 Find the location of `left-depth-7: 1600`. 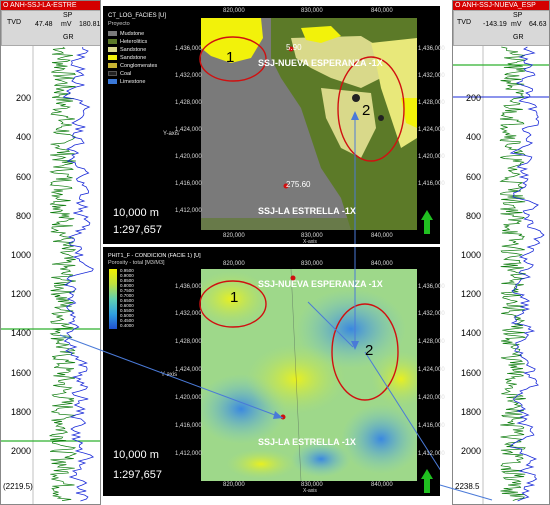

left-depth-7: 1600 is located at coordinates (20, 373).